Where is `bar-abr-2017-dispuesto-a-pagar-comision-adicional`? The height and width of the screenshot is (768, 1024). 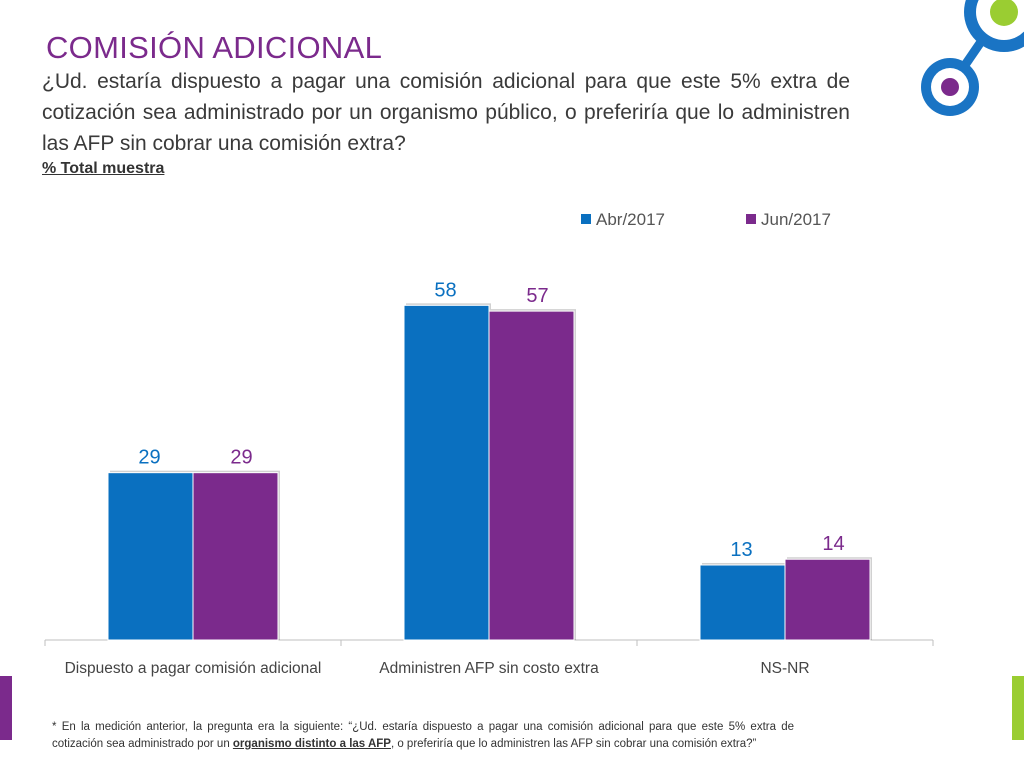 bar-abr-2017-dispuesto-a-pagar-comision-adicional is located at coordinates (150, 556).